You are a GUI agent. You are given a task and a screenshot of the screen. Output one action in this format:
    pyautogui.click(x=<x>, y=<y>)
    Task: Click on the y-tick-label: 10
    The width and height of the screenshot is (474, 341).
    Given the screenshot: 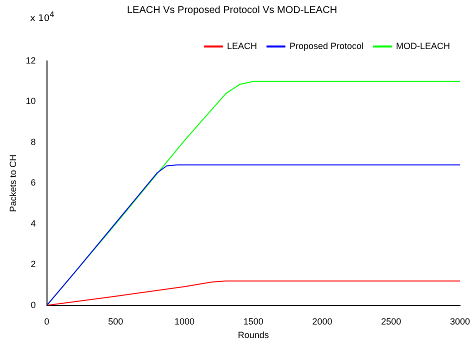 What is the action you would take?
    pyautogui.click(x=31, y=101)
    